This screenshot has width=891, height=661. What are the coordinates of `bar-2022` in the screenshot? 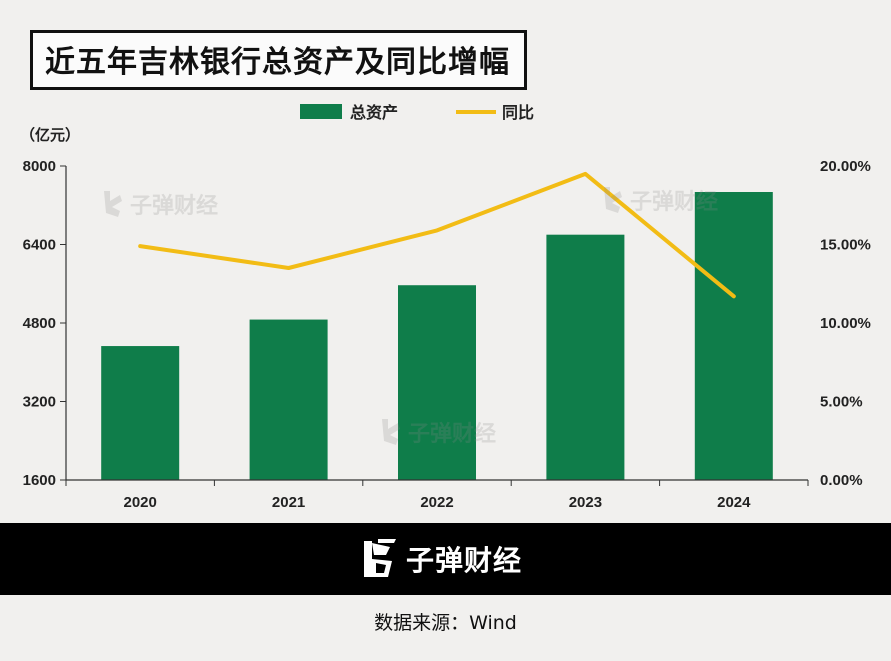 It's located at (437, 382).